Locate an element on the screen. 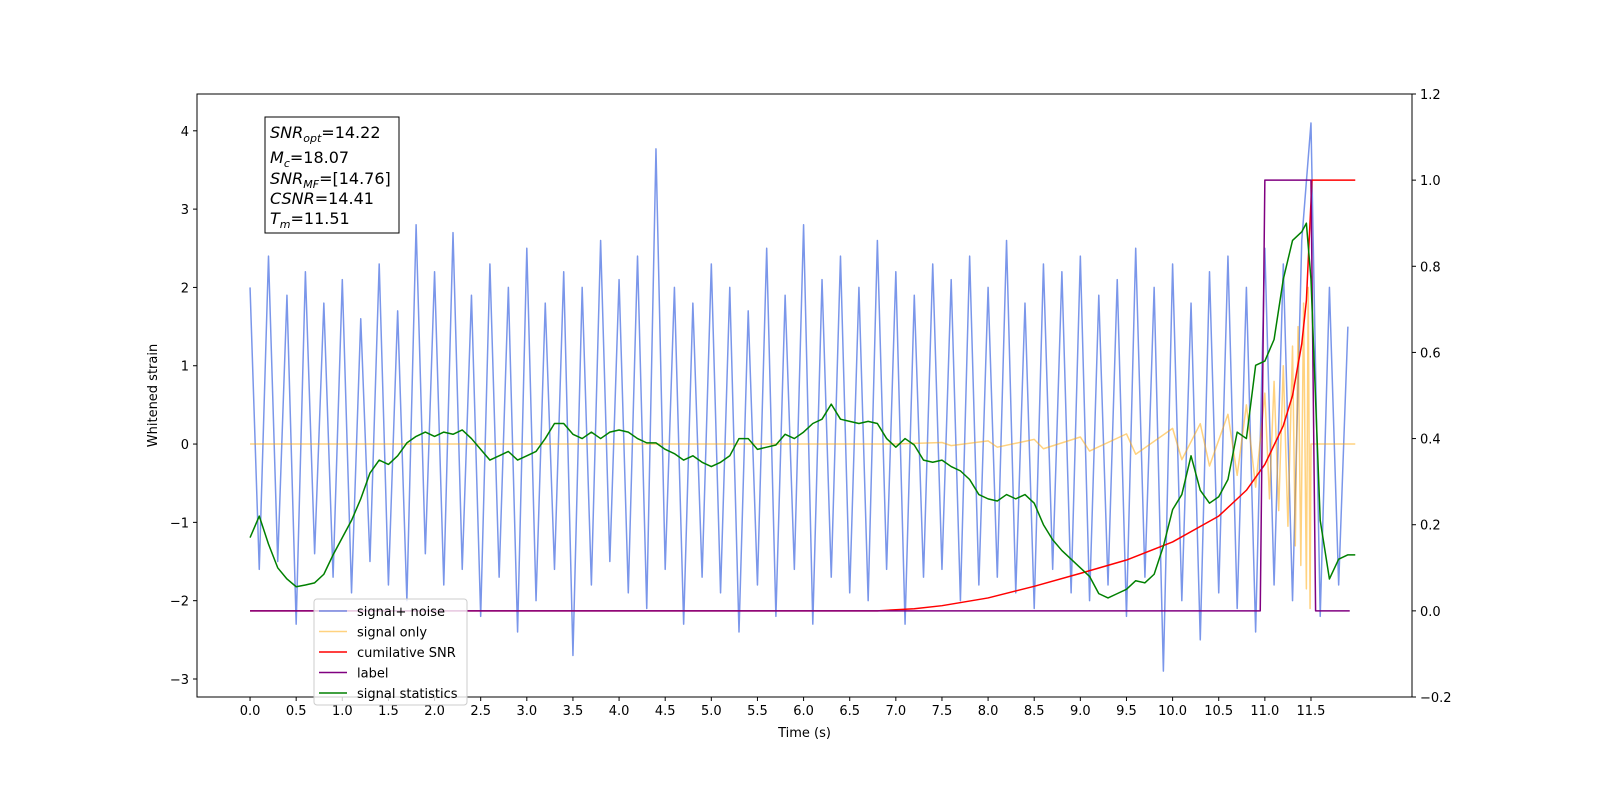 Image resolution: width=1600 pixels, height=804 pixels. x-tick-label: 2.5 is located at coordinates (480, 711).